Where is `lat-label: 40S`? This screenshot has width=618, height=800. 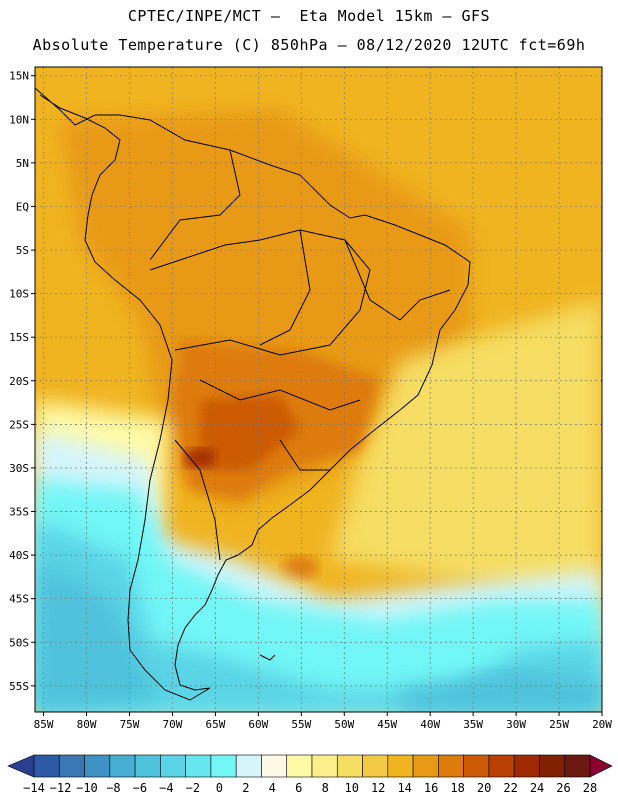 lat-label: 40S is located at coordinates (19, 555).